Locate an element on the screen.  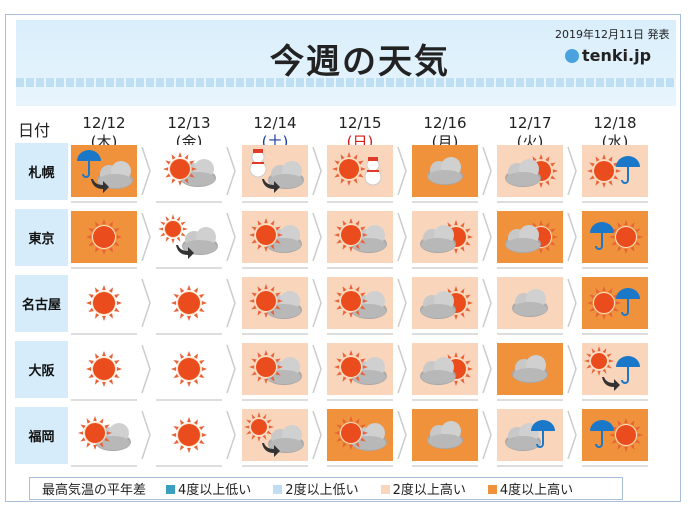
day-date: 12/15 is located at coordinates (360, 123).